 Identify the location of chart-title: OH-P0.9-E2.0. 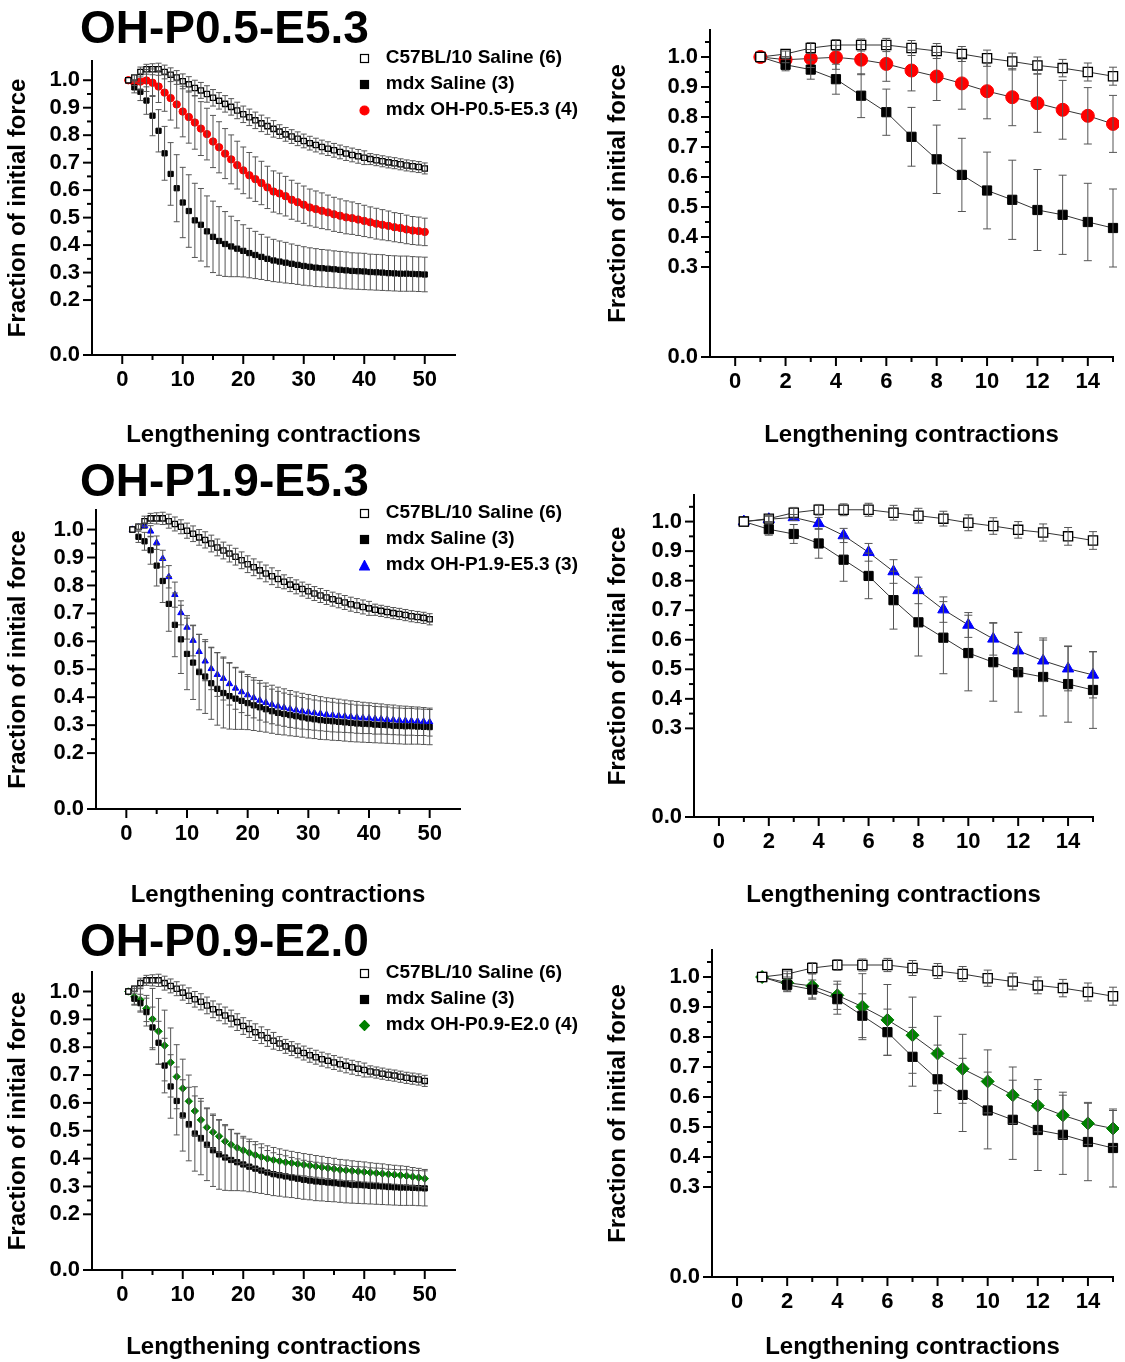
(224, 940).